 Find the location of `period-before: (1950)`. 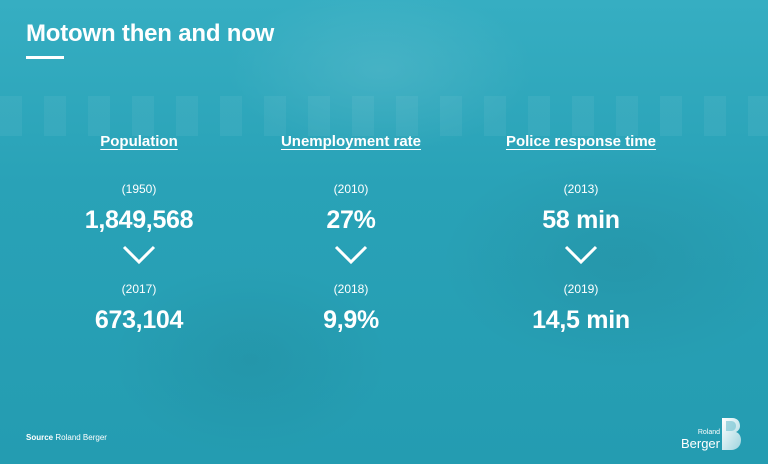

period-before: (1950) is located at coordinates (139, 189).